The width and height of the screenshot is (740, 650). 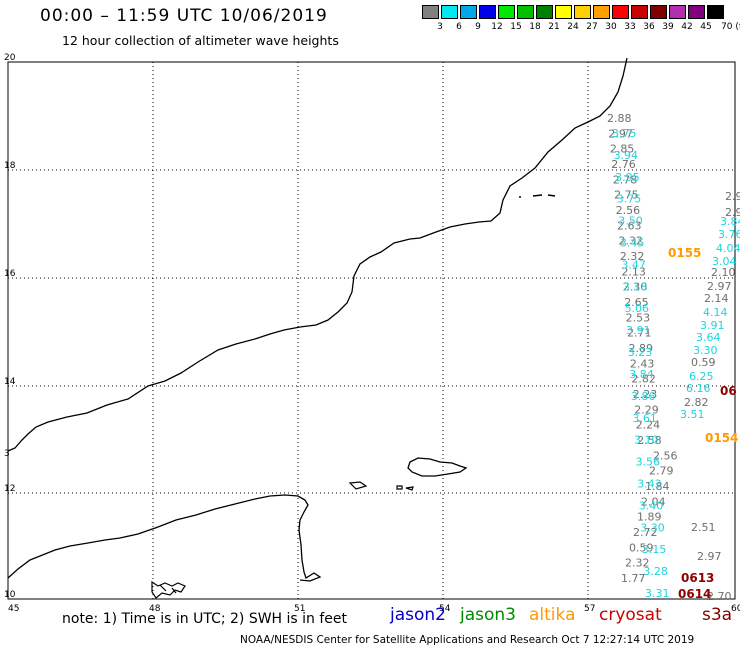 I want to click on y-tick-label: 10, so click(x=10, y=595).